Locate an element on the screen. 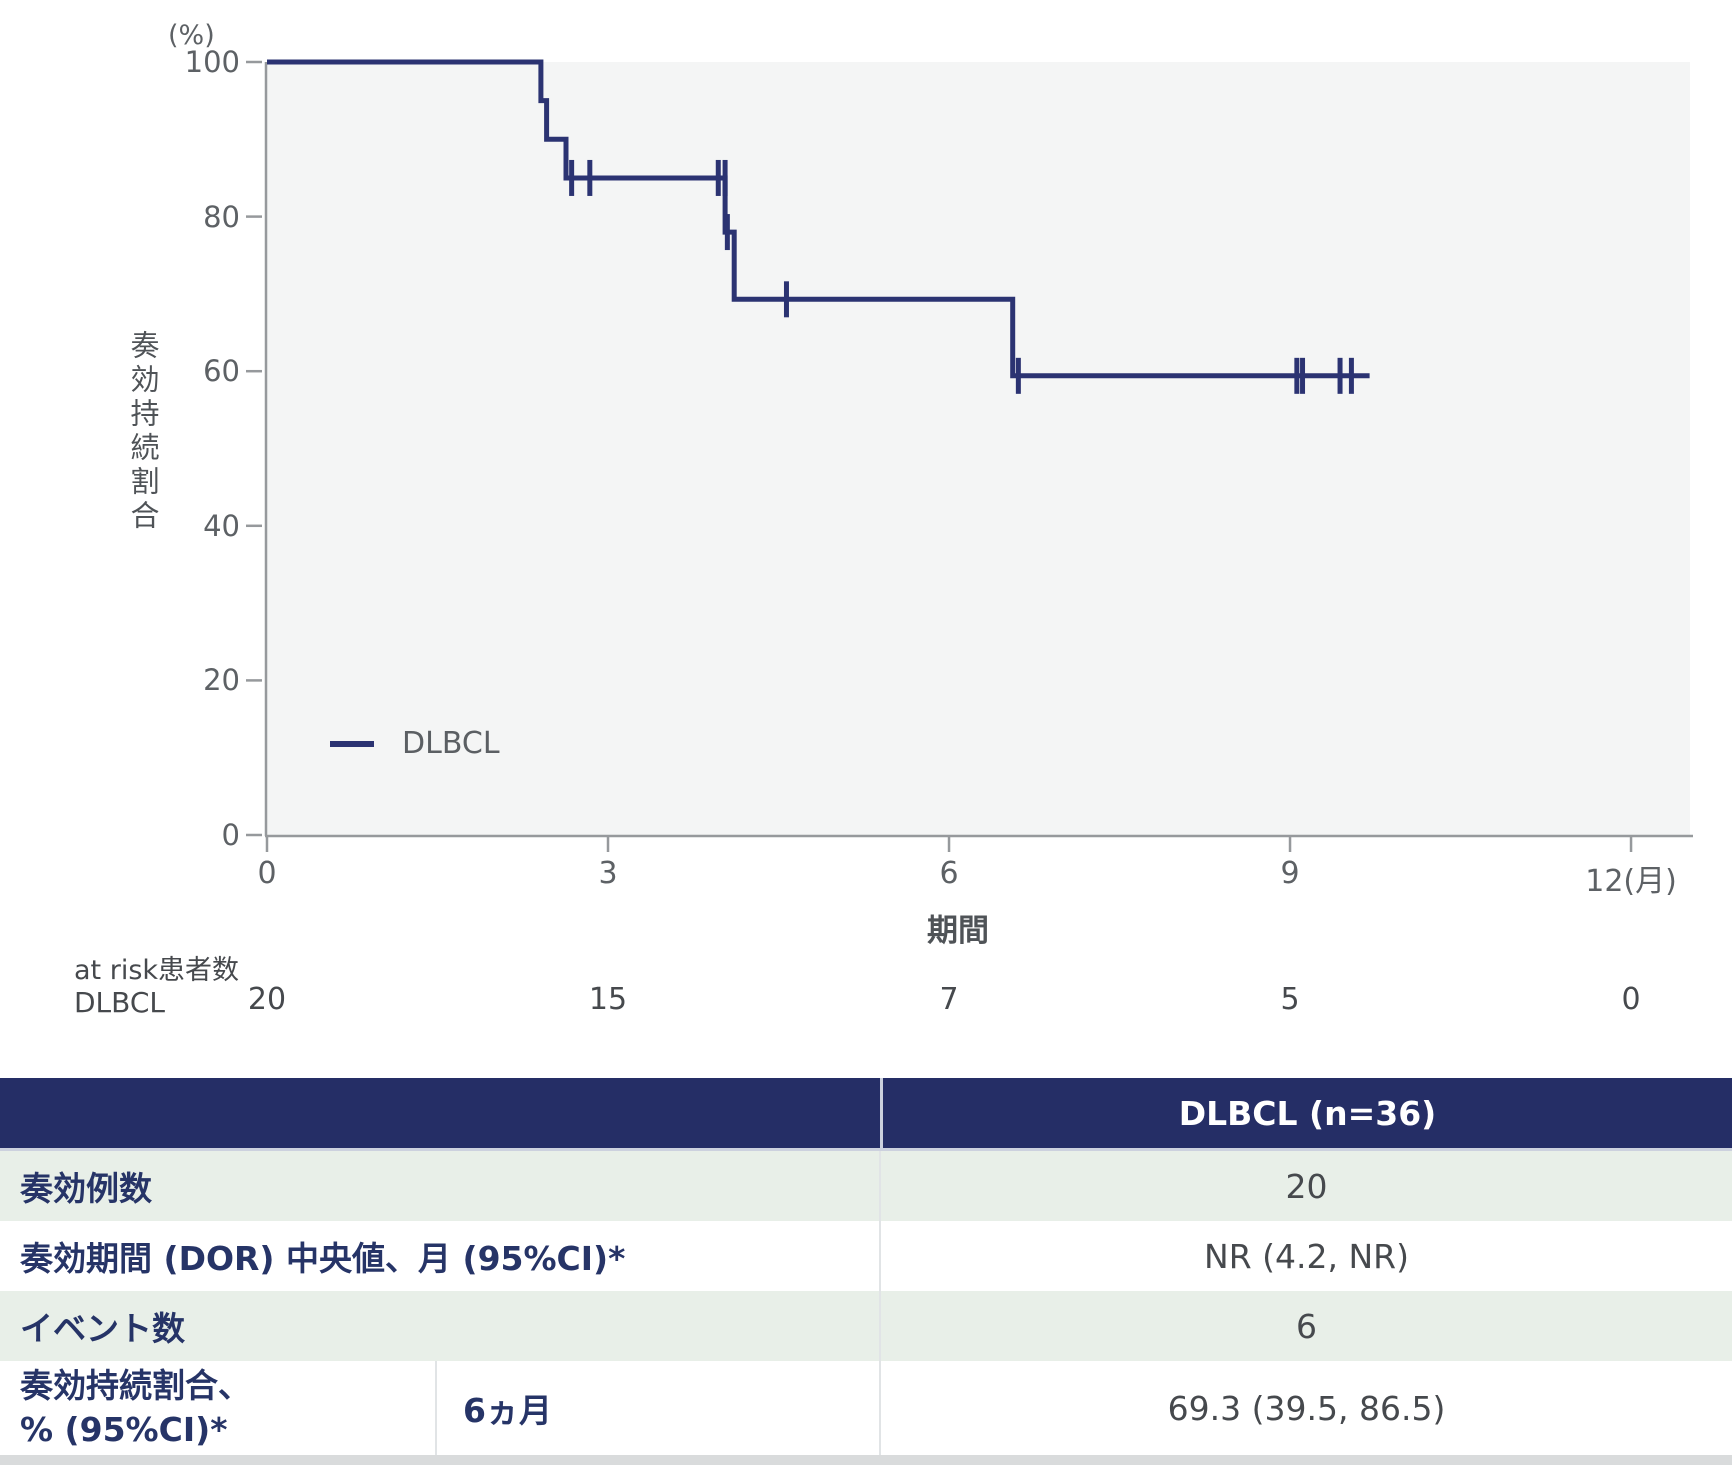 This screenshot has height=1465, width=1732. table-row: 奏効期間 (DOR) 中央値、月 (95%CI)* NR (4.2, NR) is located at coordinates (866, 1256).